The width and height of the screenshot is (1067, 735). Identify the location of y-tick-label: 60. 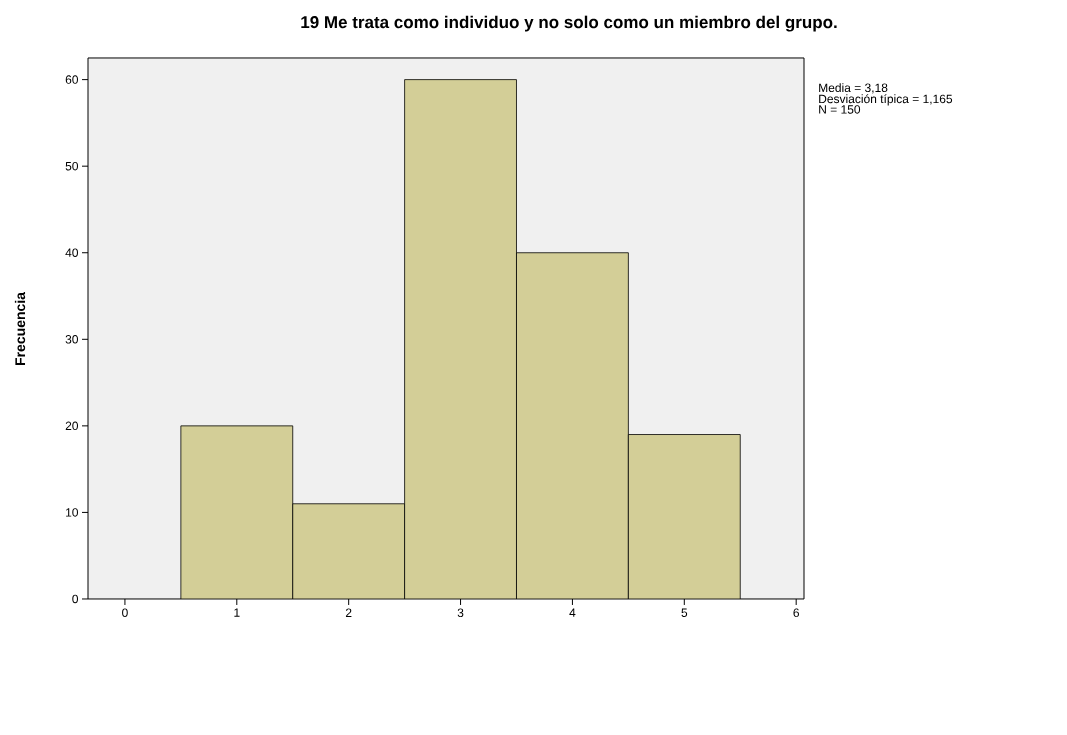
(72, 79).